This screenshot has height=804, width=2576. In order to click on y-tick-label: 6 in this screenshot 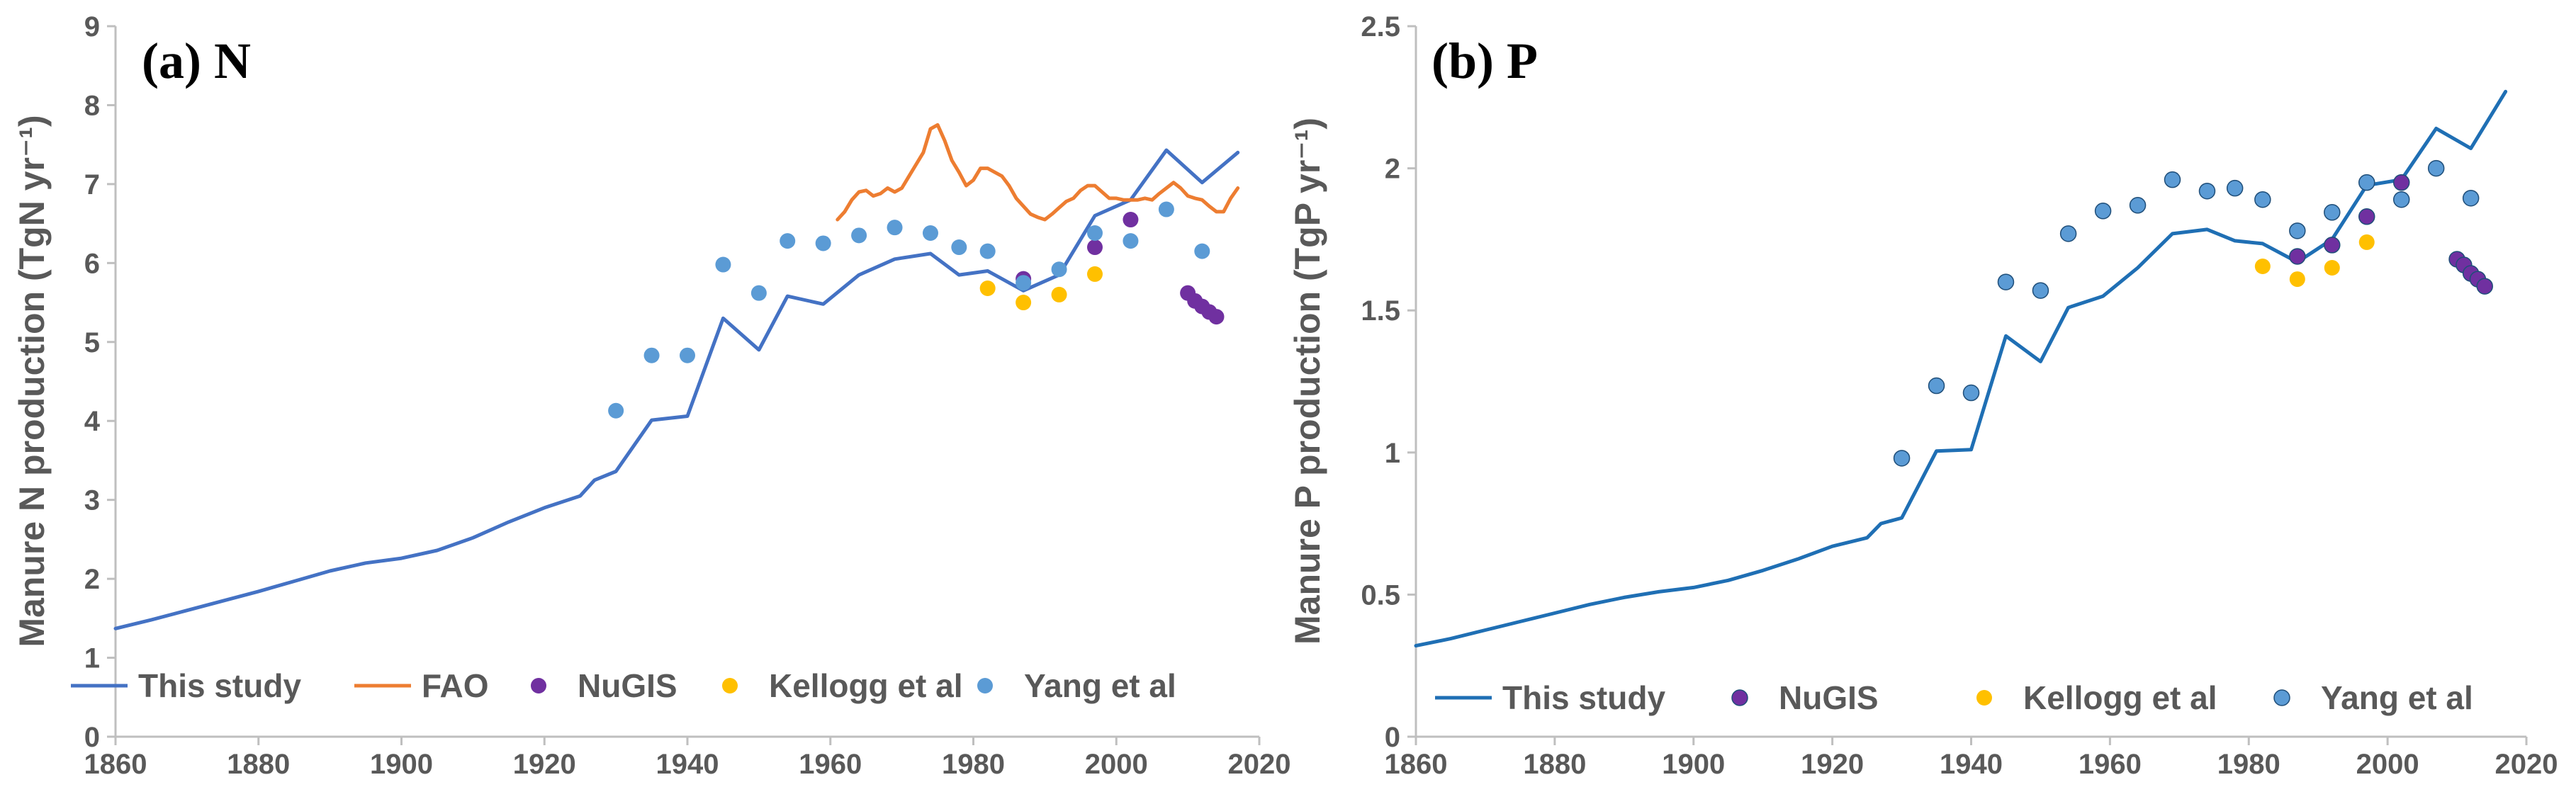, I will do `click(92, 263)`.